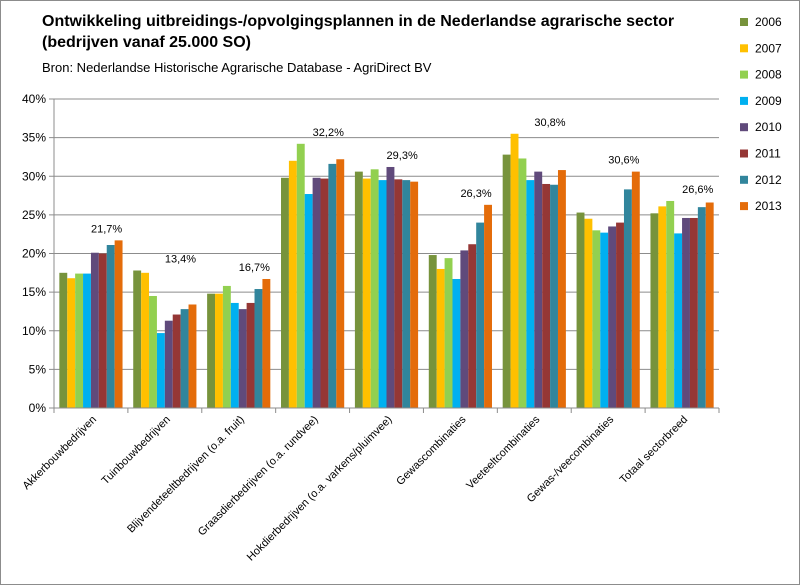 This screenshot has height=585, width=800. I want to click on x-category-label: Blijvendeteeltbedrijven (o.a. fruit), so click(186, 475).